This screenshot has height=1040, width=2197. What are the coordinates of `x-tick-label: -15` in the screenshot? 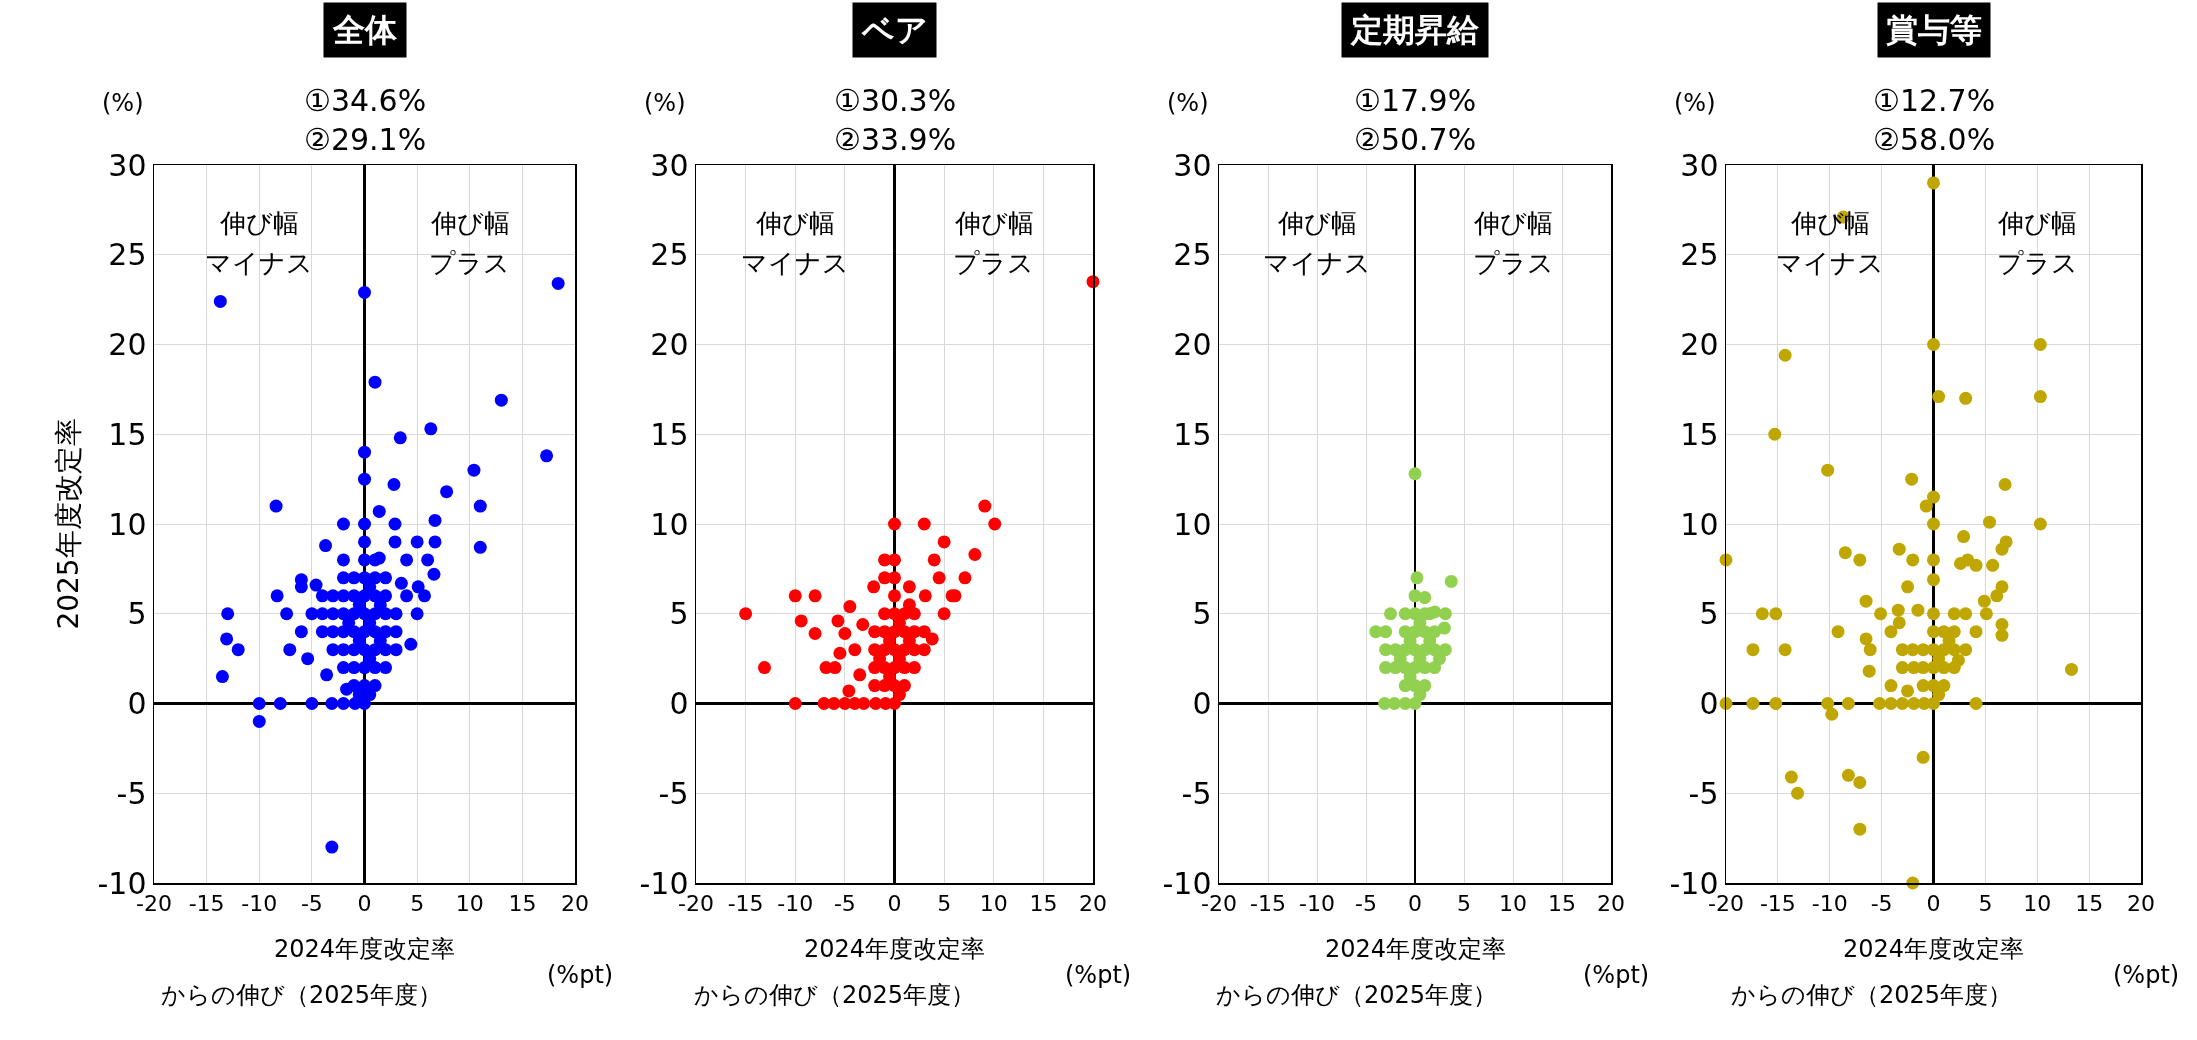 It's located at (745, 903).